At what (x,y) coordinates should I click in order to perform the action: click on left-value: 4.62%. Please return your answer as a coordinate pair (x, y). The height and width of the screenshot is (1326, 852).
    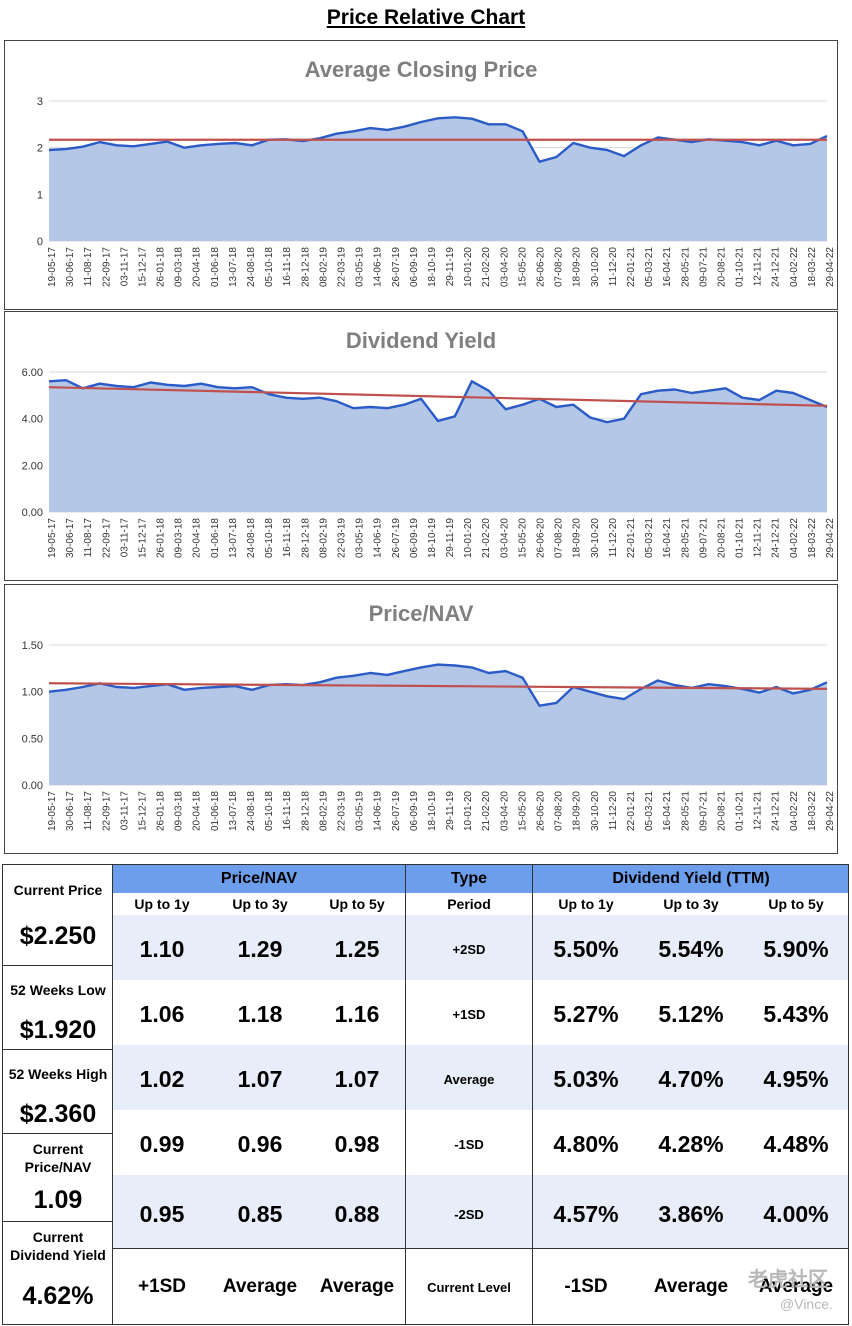
    Looking at the image, I should click on (58, 1295).